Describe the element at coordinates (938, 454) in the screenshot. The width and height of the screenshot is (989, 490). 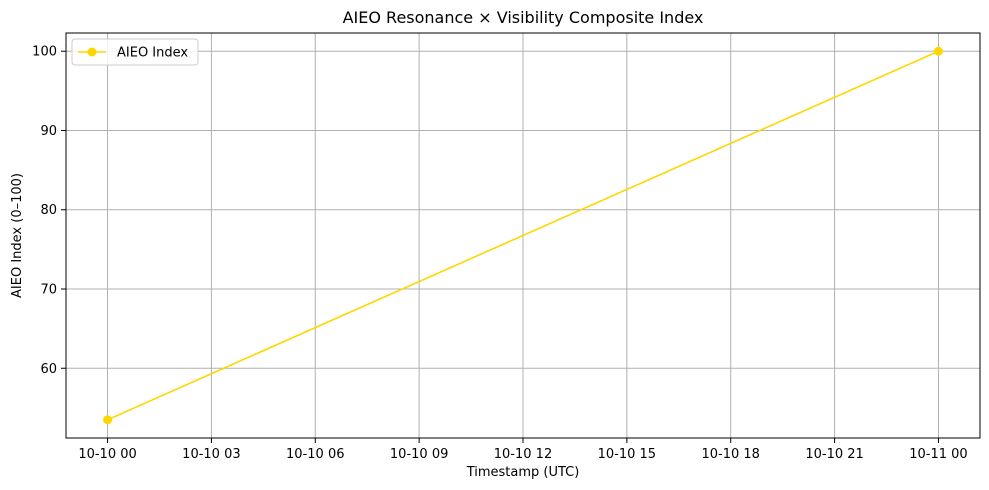
I see `x-tick-label: 10-11 00` at that location.